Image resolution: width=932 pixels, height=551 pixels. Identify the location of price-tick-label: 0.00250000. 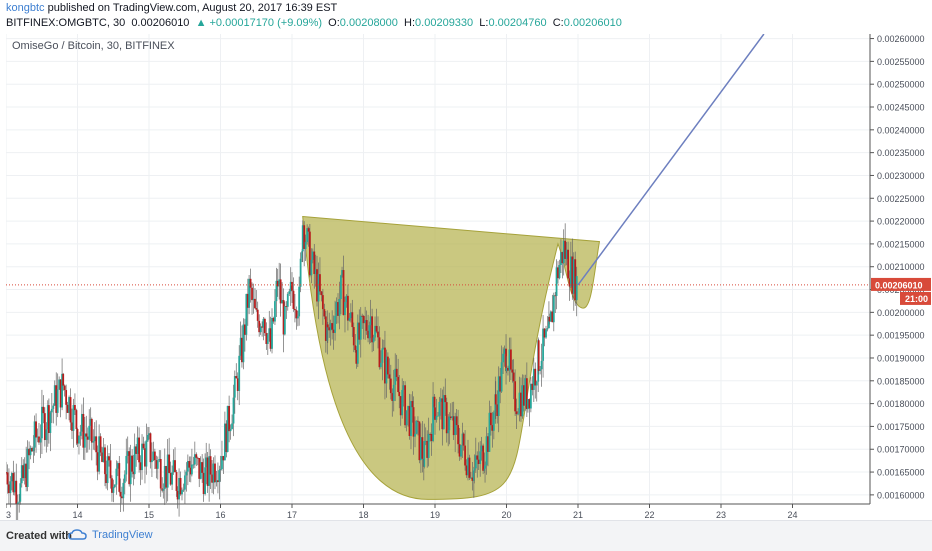
(901, 85).